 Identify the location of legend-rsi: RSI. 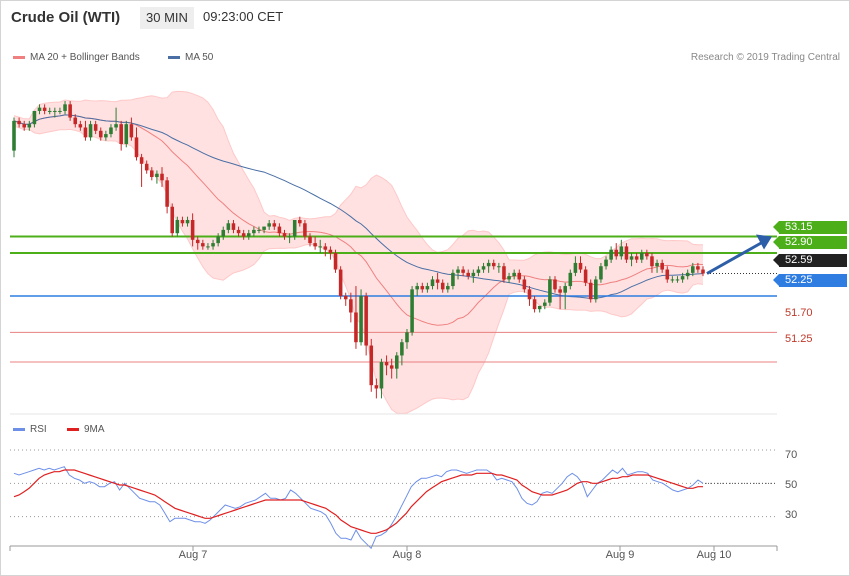
(30, 429).